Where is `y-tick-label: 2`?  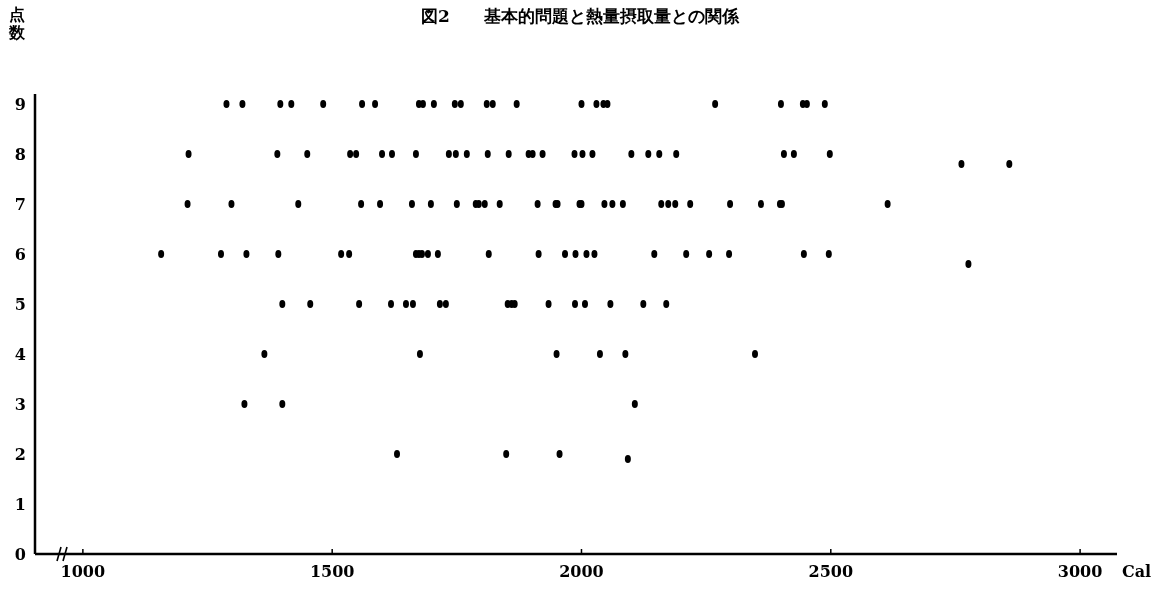 y-tick-label: 2 is located at coordinates (20, 454).